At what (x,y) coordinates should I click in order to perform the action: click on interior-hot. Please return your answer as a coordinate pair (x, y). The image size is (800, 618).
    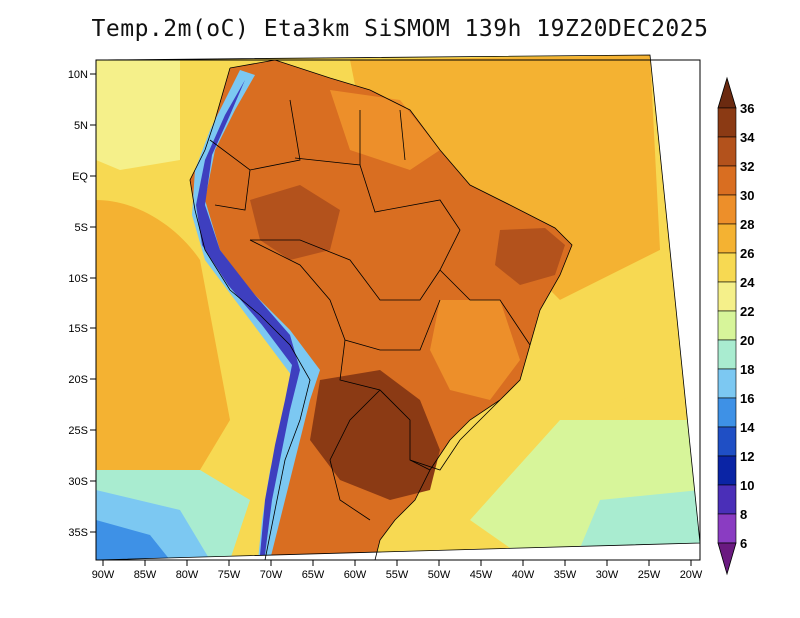
    Looking at the image, I should click on (295, 222).